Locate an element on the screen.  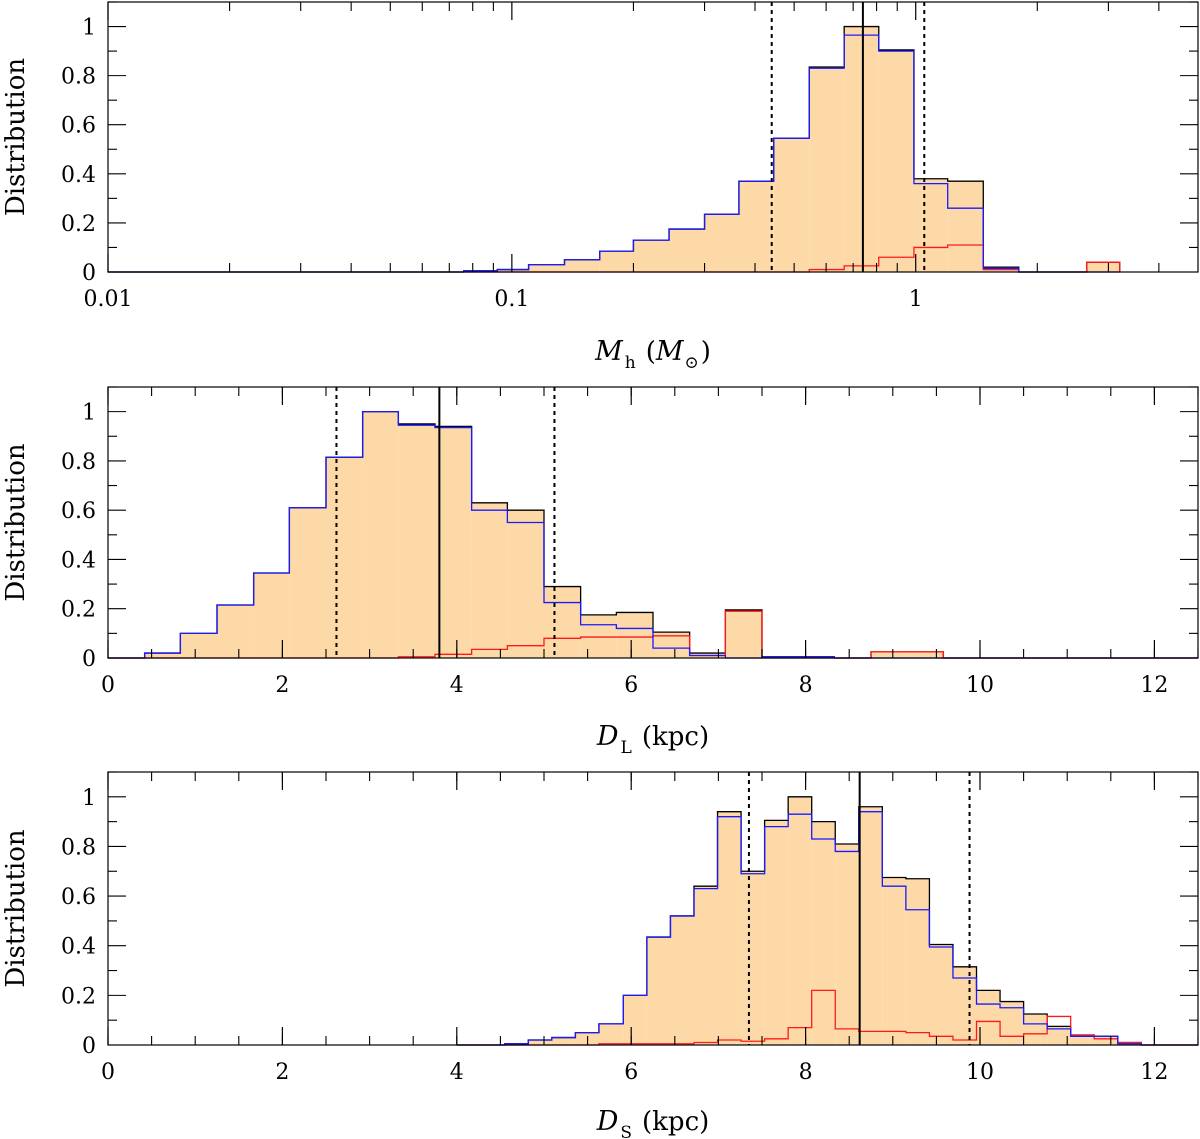
x-tick-label: 0.01 is located at coordinates (108, 299).